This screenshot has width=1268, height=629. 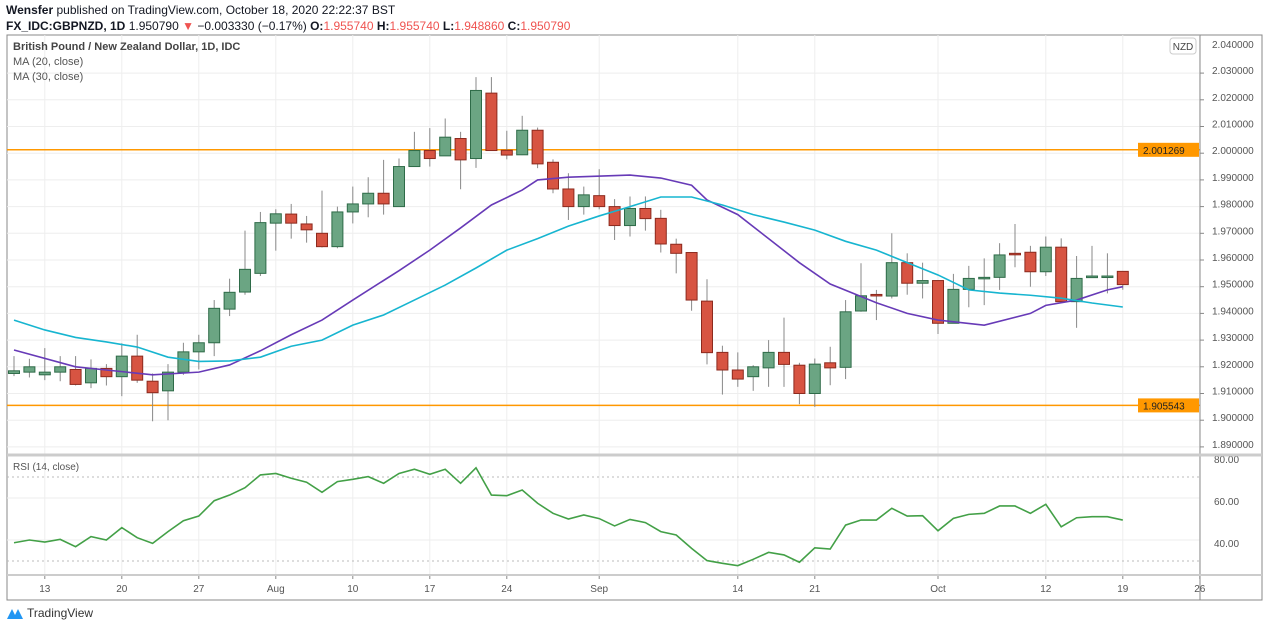 I want to click on open-label: O:, so click(x=317, y=26).